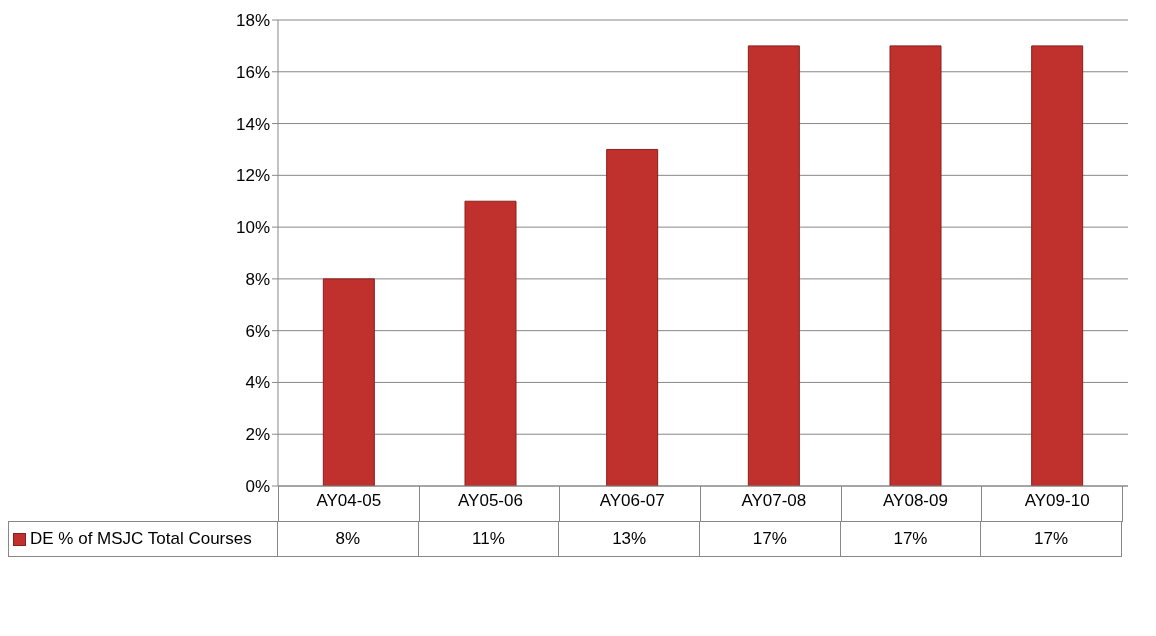 Image resolution: width=1156 pixels, height=636 pixels. I want to click on y-tick-label: 0%, so click(257, 487).